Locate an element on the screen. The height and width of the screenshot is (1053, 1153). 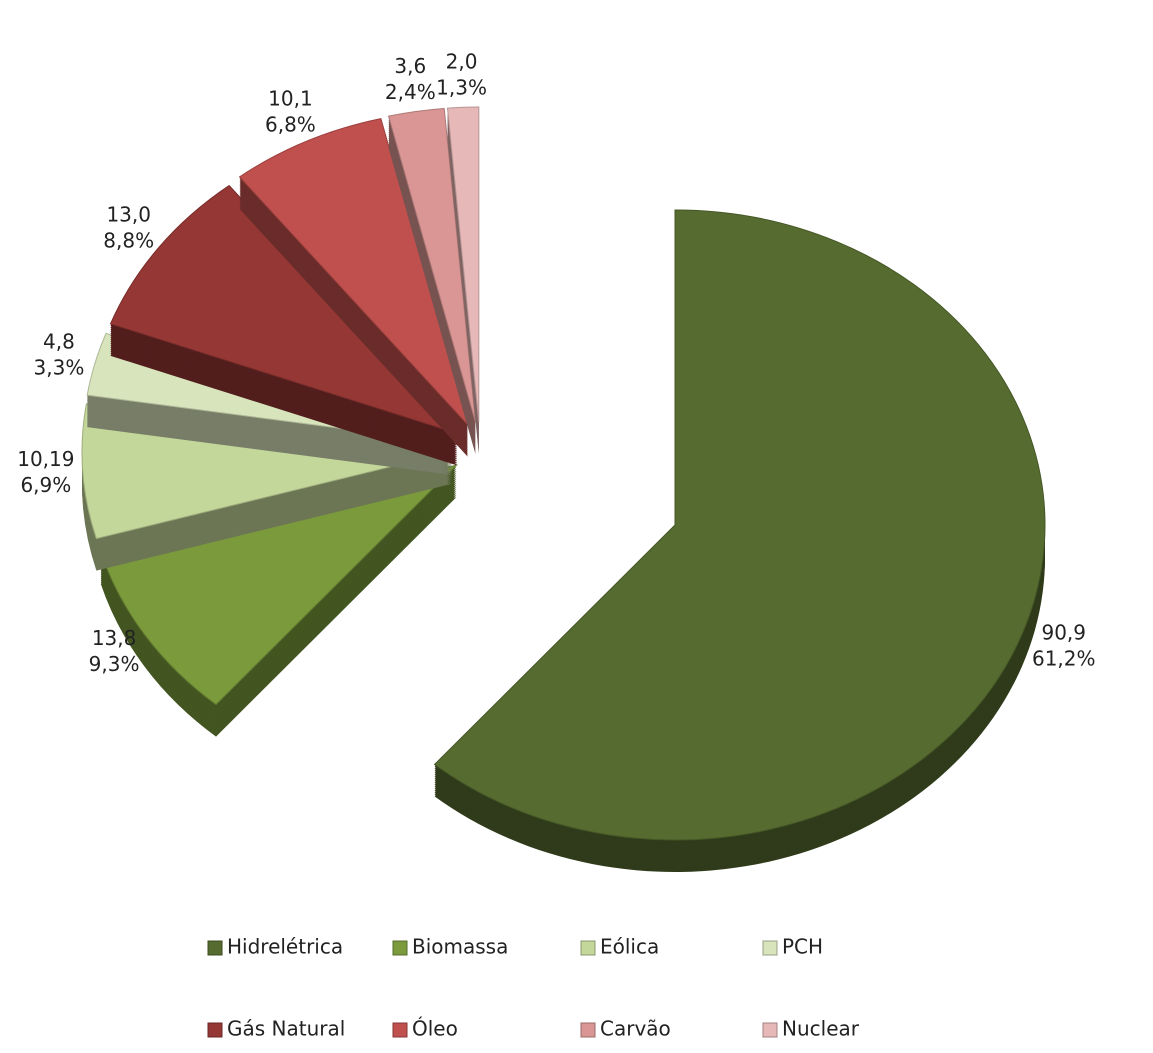
legend-label: PCH is located at coordinates (802, 947).